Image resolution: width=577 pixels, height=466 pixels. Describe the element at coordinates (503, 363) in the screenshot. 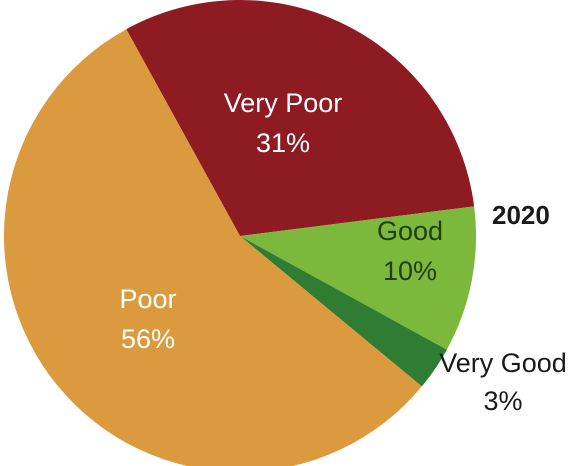

I see `slice-label-very-good: Very Good` at that location.